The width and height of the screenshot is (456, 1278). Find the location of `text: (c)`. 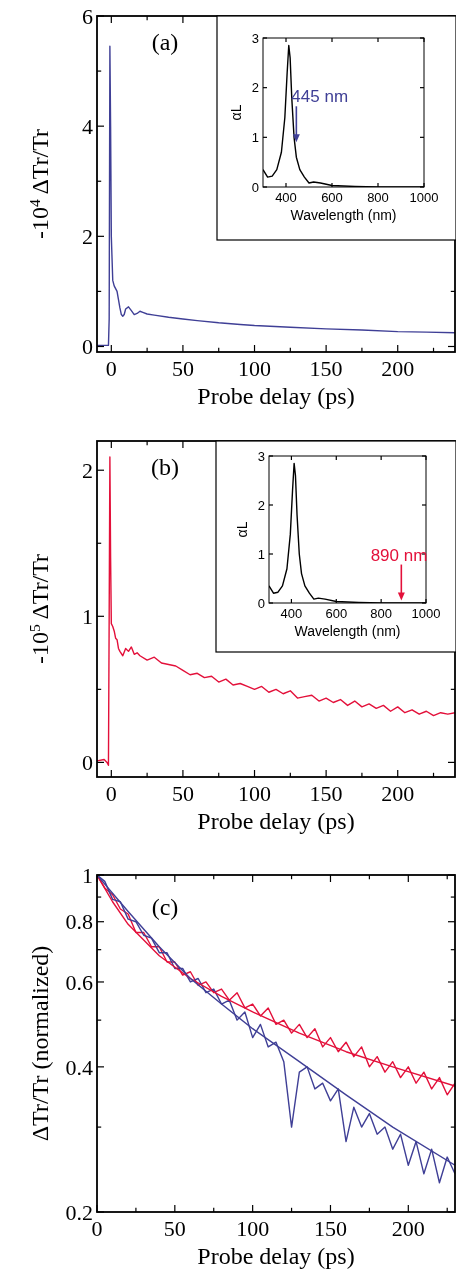

text: (c) is located at coordinates (165, 907).